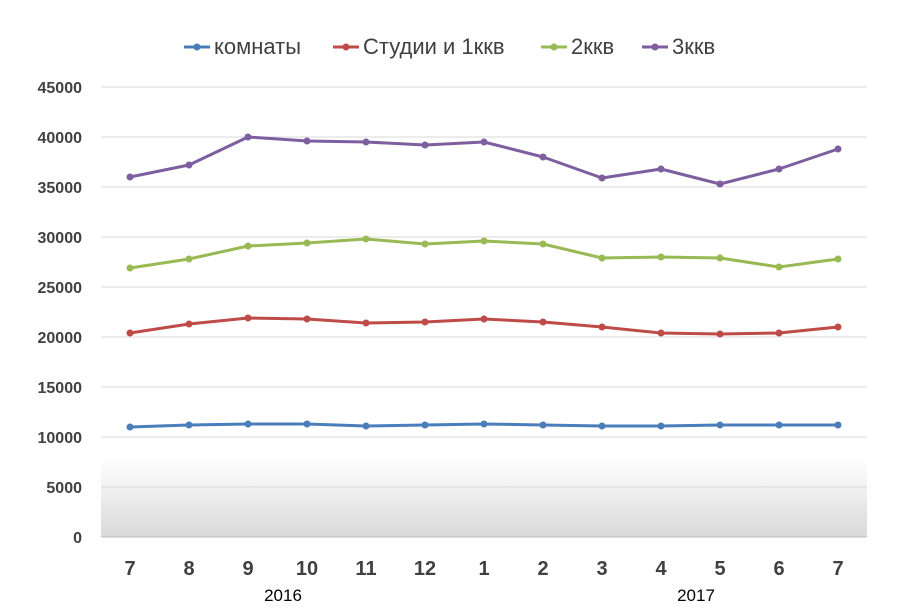  I want to click on y-tick-label: 0, so click(77, 538).